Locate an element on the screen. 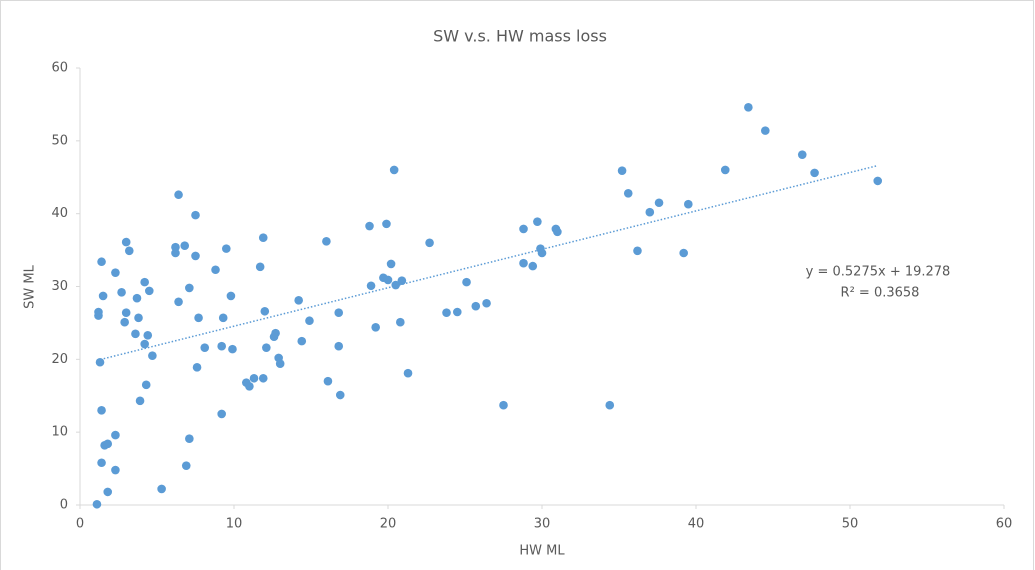 The width and height of the screenshot is (1035, 570). y-tick-label: 20 is located at coordinates (59, 359).